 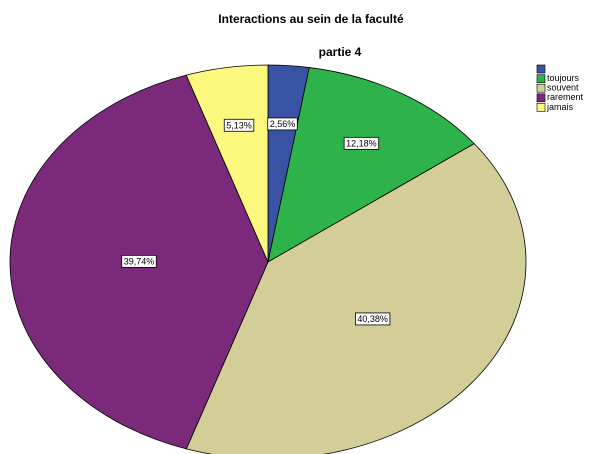 I want to click on value-label: 40,38%, so click(x=372, y=319).